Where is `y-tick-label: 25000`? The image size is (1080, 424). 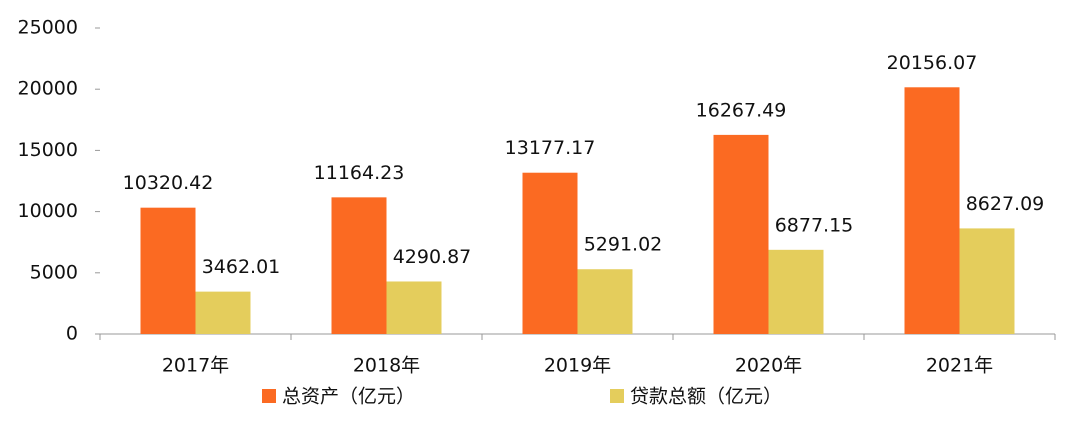 y-tick-label: 25000 is located at coordinates (48, 28).